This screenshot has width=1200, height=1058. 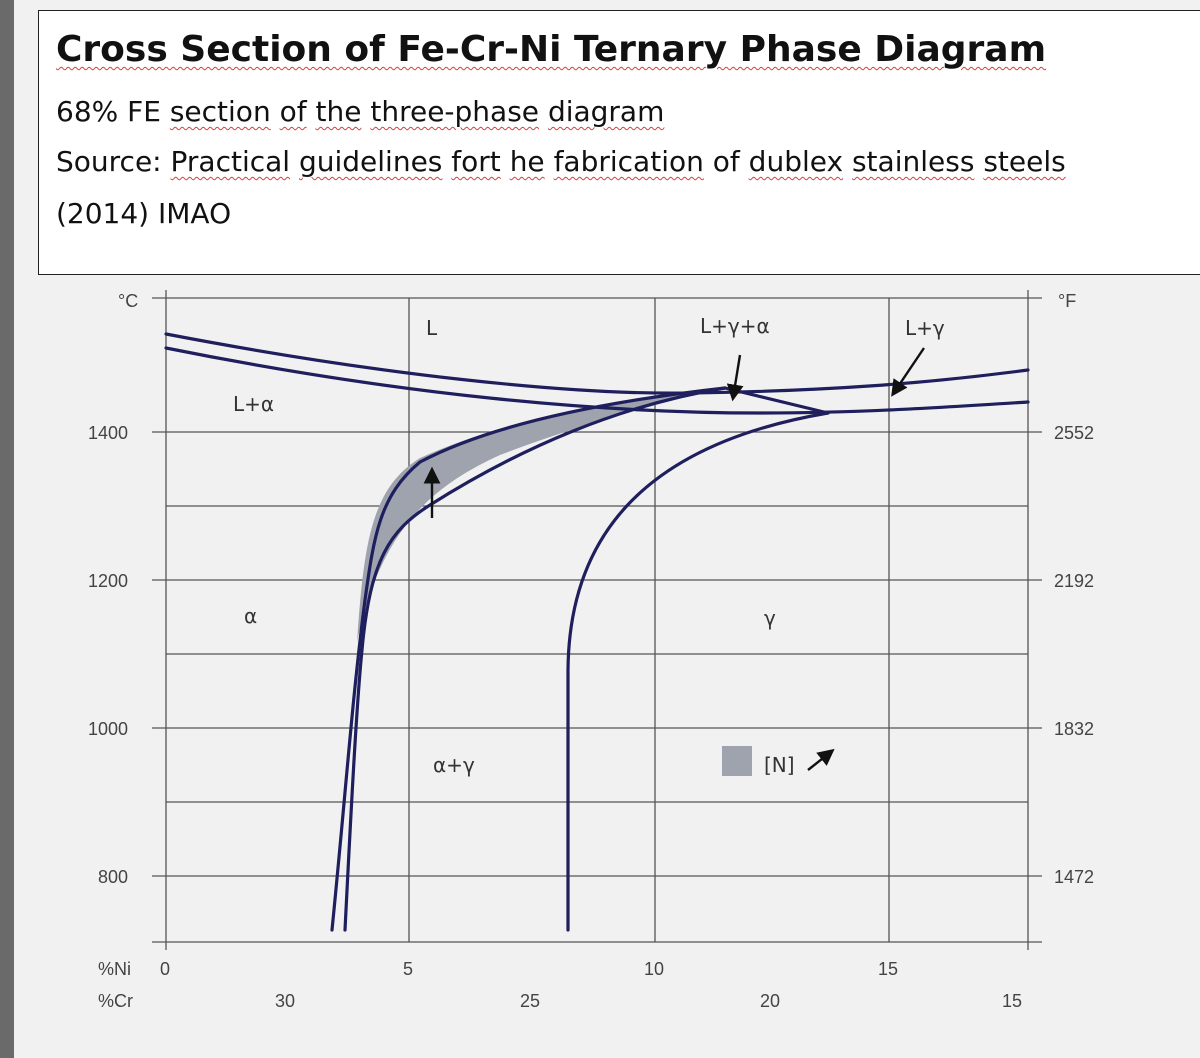 I want to click on y-tick-label: 1832, so click(x=1074, y=729).